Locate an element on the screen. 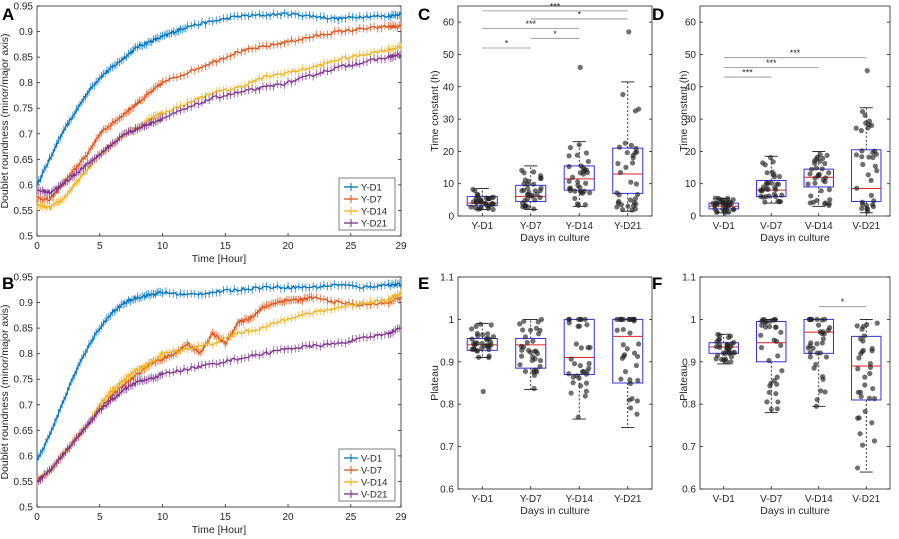 The height and width of the screenshot is (539, 899). panel-letter-c: C is located at coordinates (424, 14).